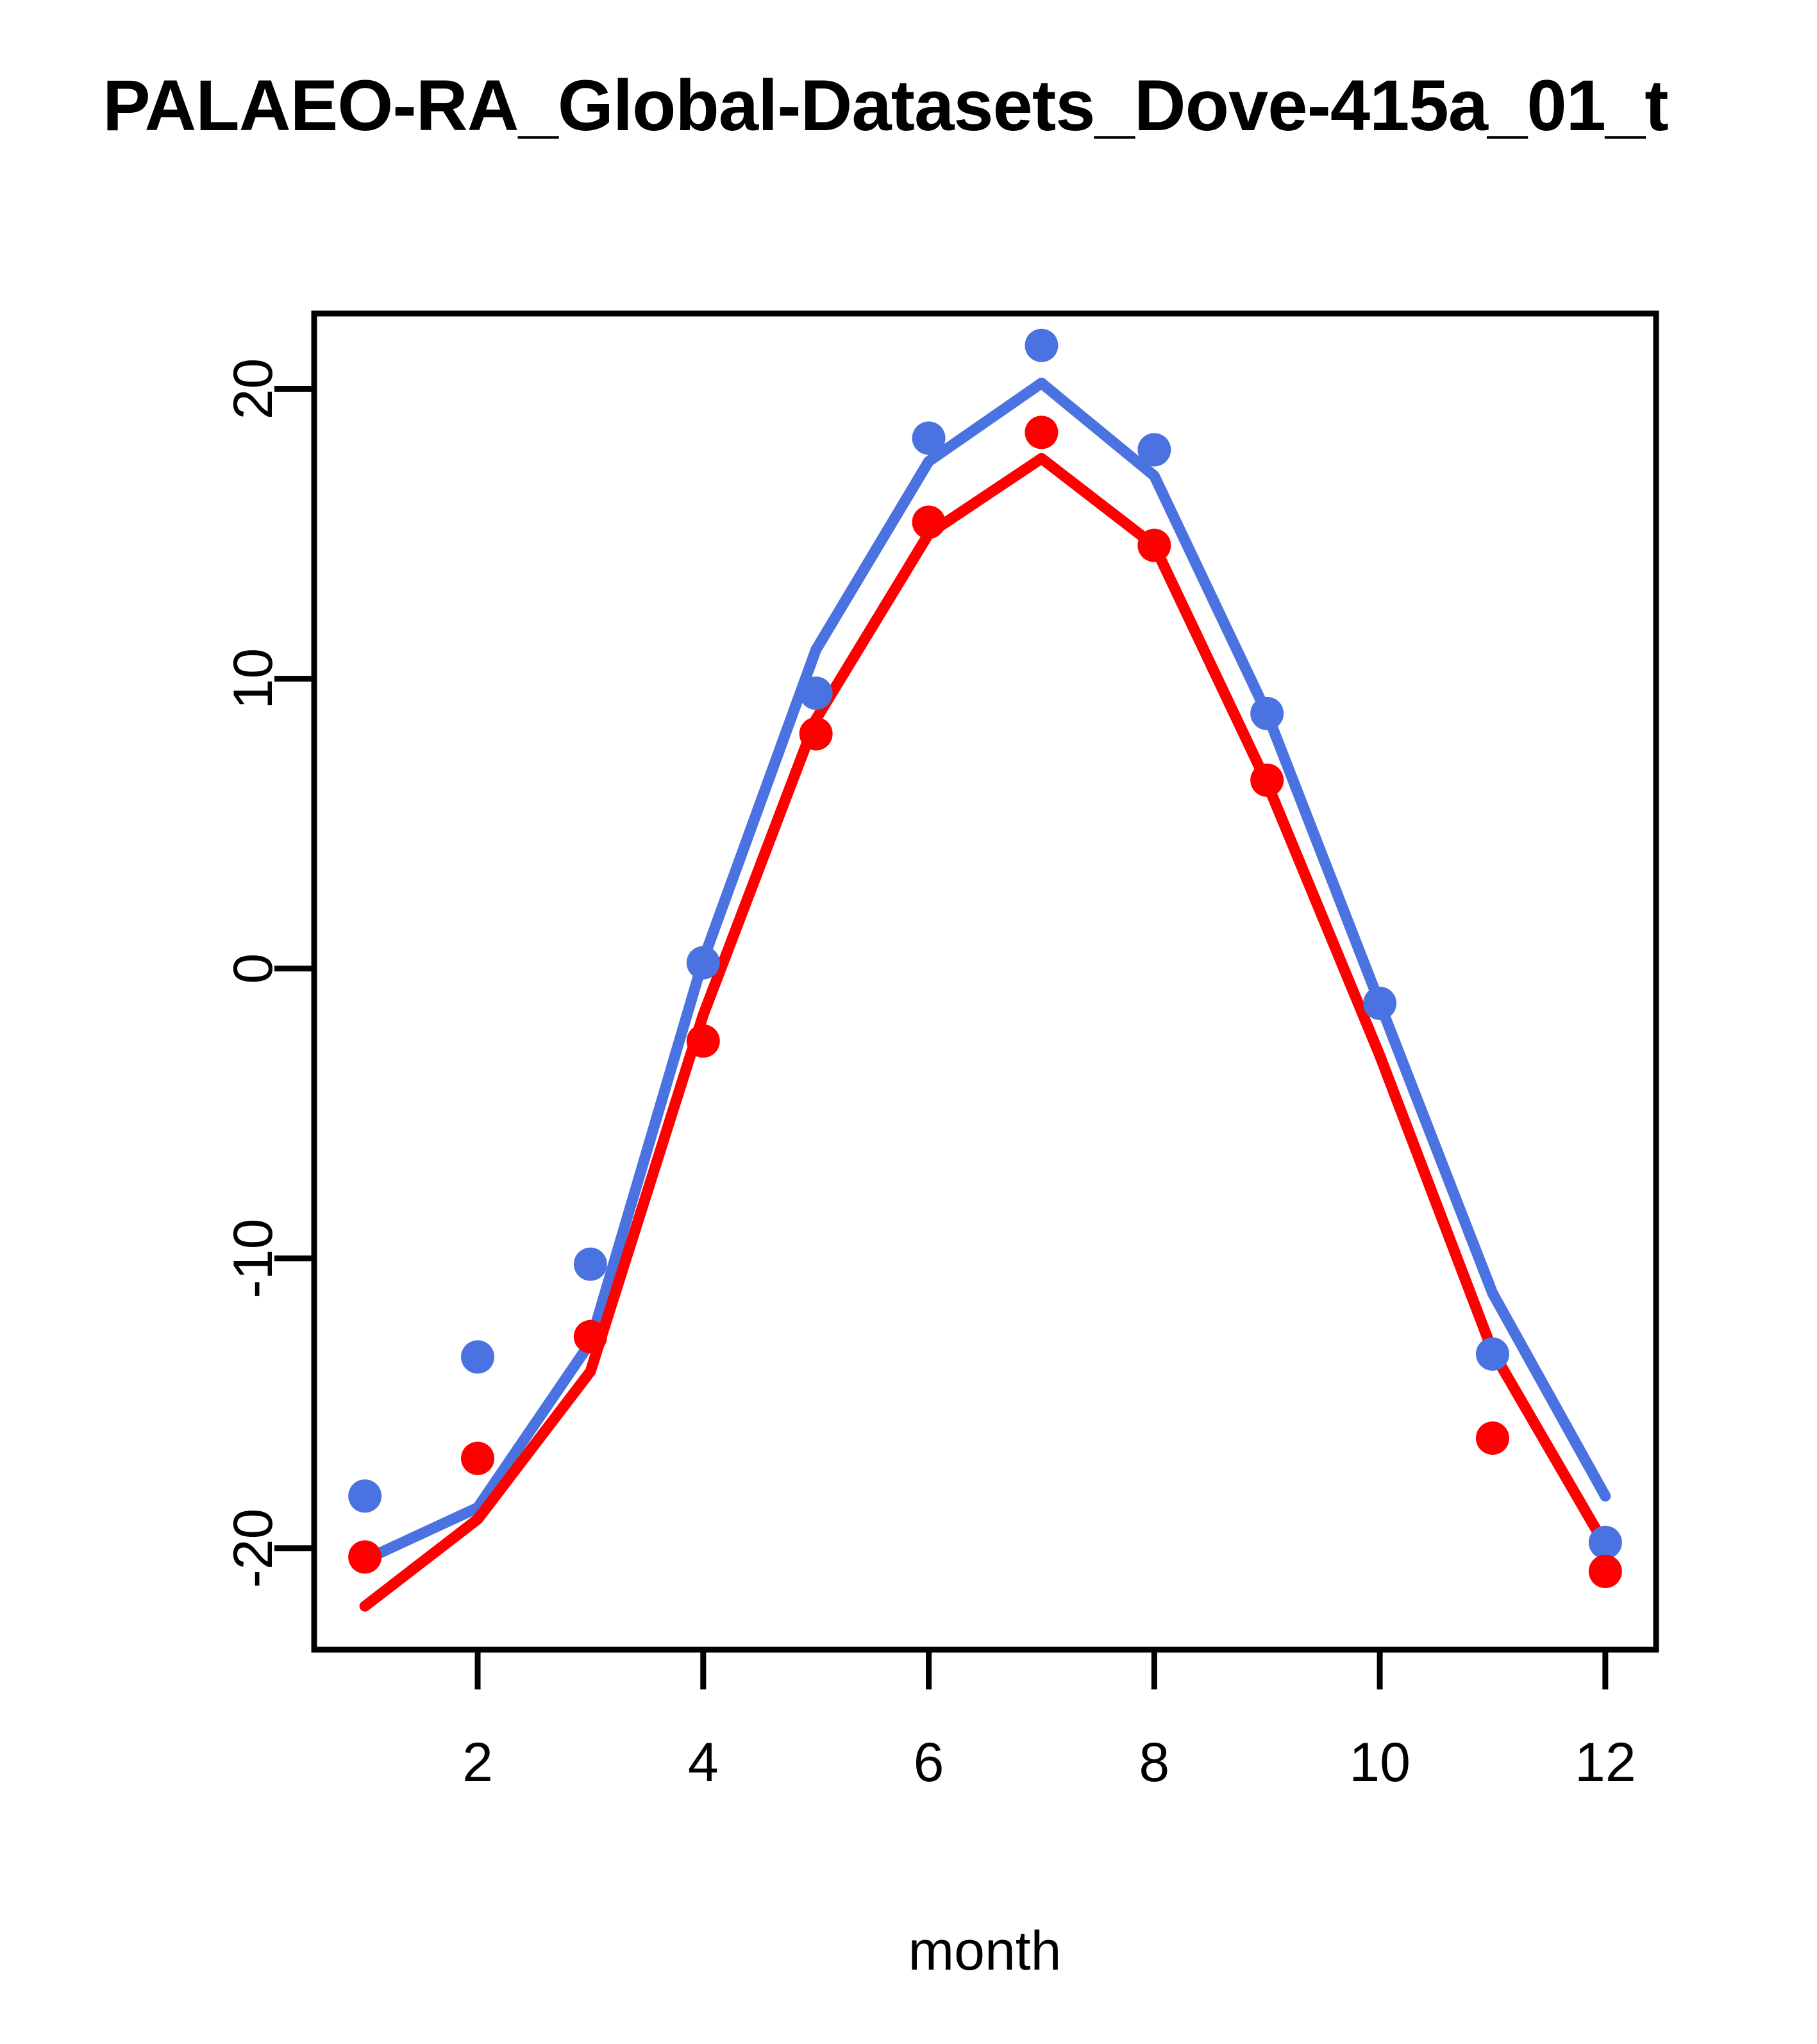 This screenshot has height=2044, width=1817. What do you see at coordinates (294, 969) in the screenshot?
I see `y-axis-ticks` at bounding box center [294, 969].